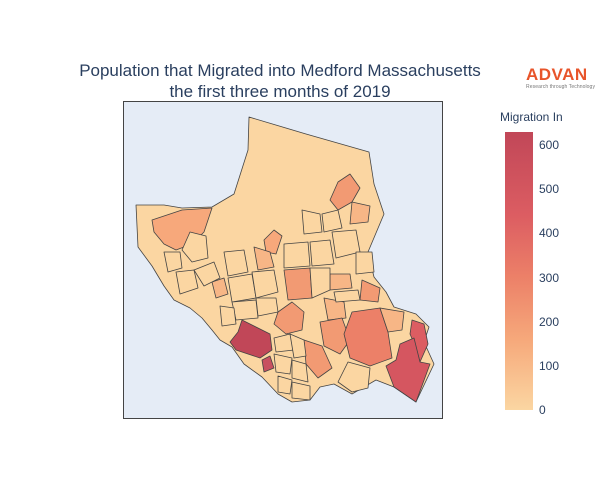 Image resolution: width=600 pixels, height=500 pixels. What do you see at coordinates (542, 410) in the screenshot?
I see `colorbar-tick-label: 0` at bounding box center [542, 410].